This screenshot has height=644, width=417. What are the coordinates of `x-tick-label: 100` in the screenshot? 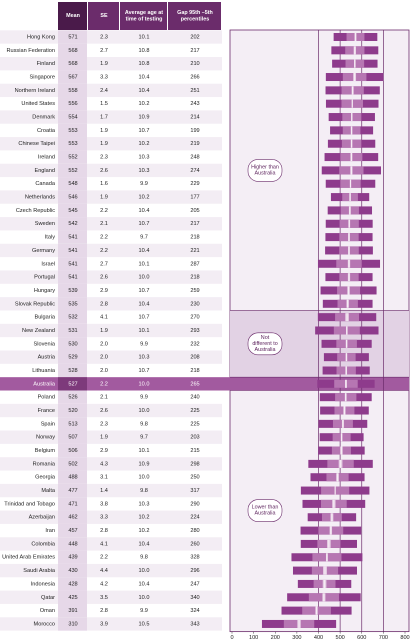 It's located at (253, 638).